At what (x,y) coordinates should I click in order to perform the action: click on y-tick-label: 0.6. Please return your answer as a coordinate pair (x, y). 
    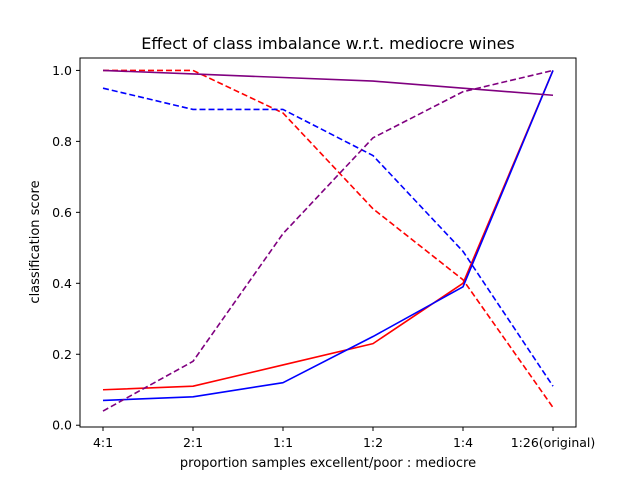
    Looking at the image, I should click on (62, 212).